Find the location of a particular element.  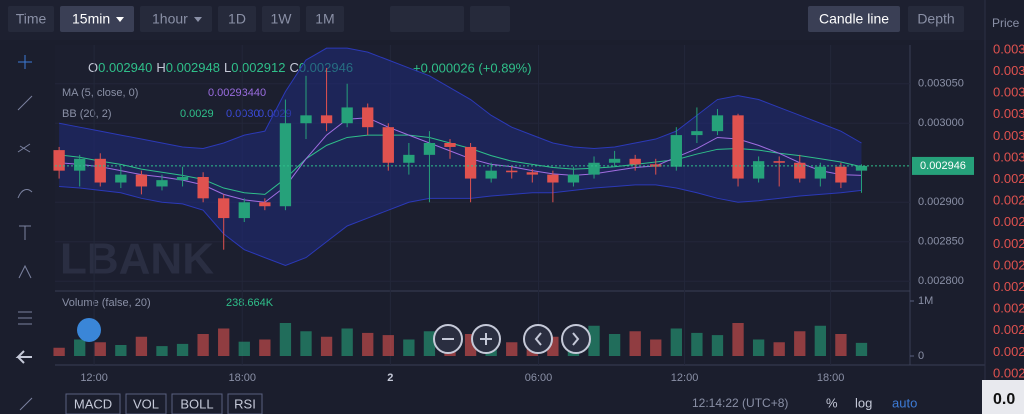

axis-option: log is located at coordinates (863, 402).